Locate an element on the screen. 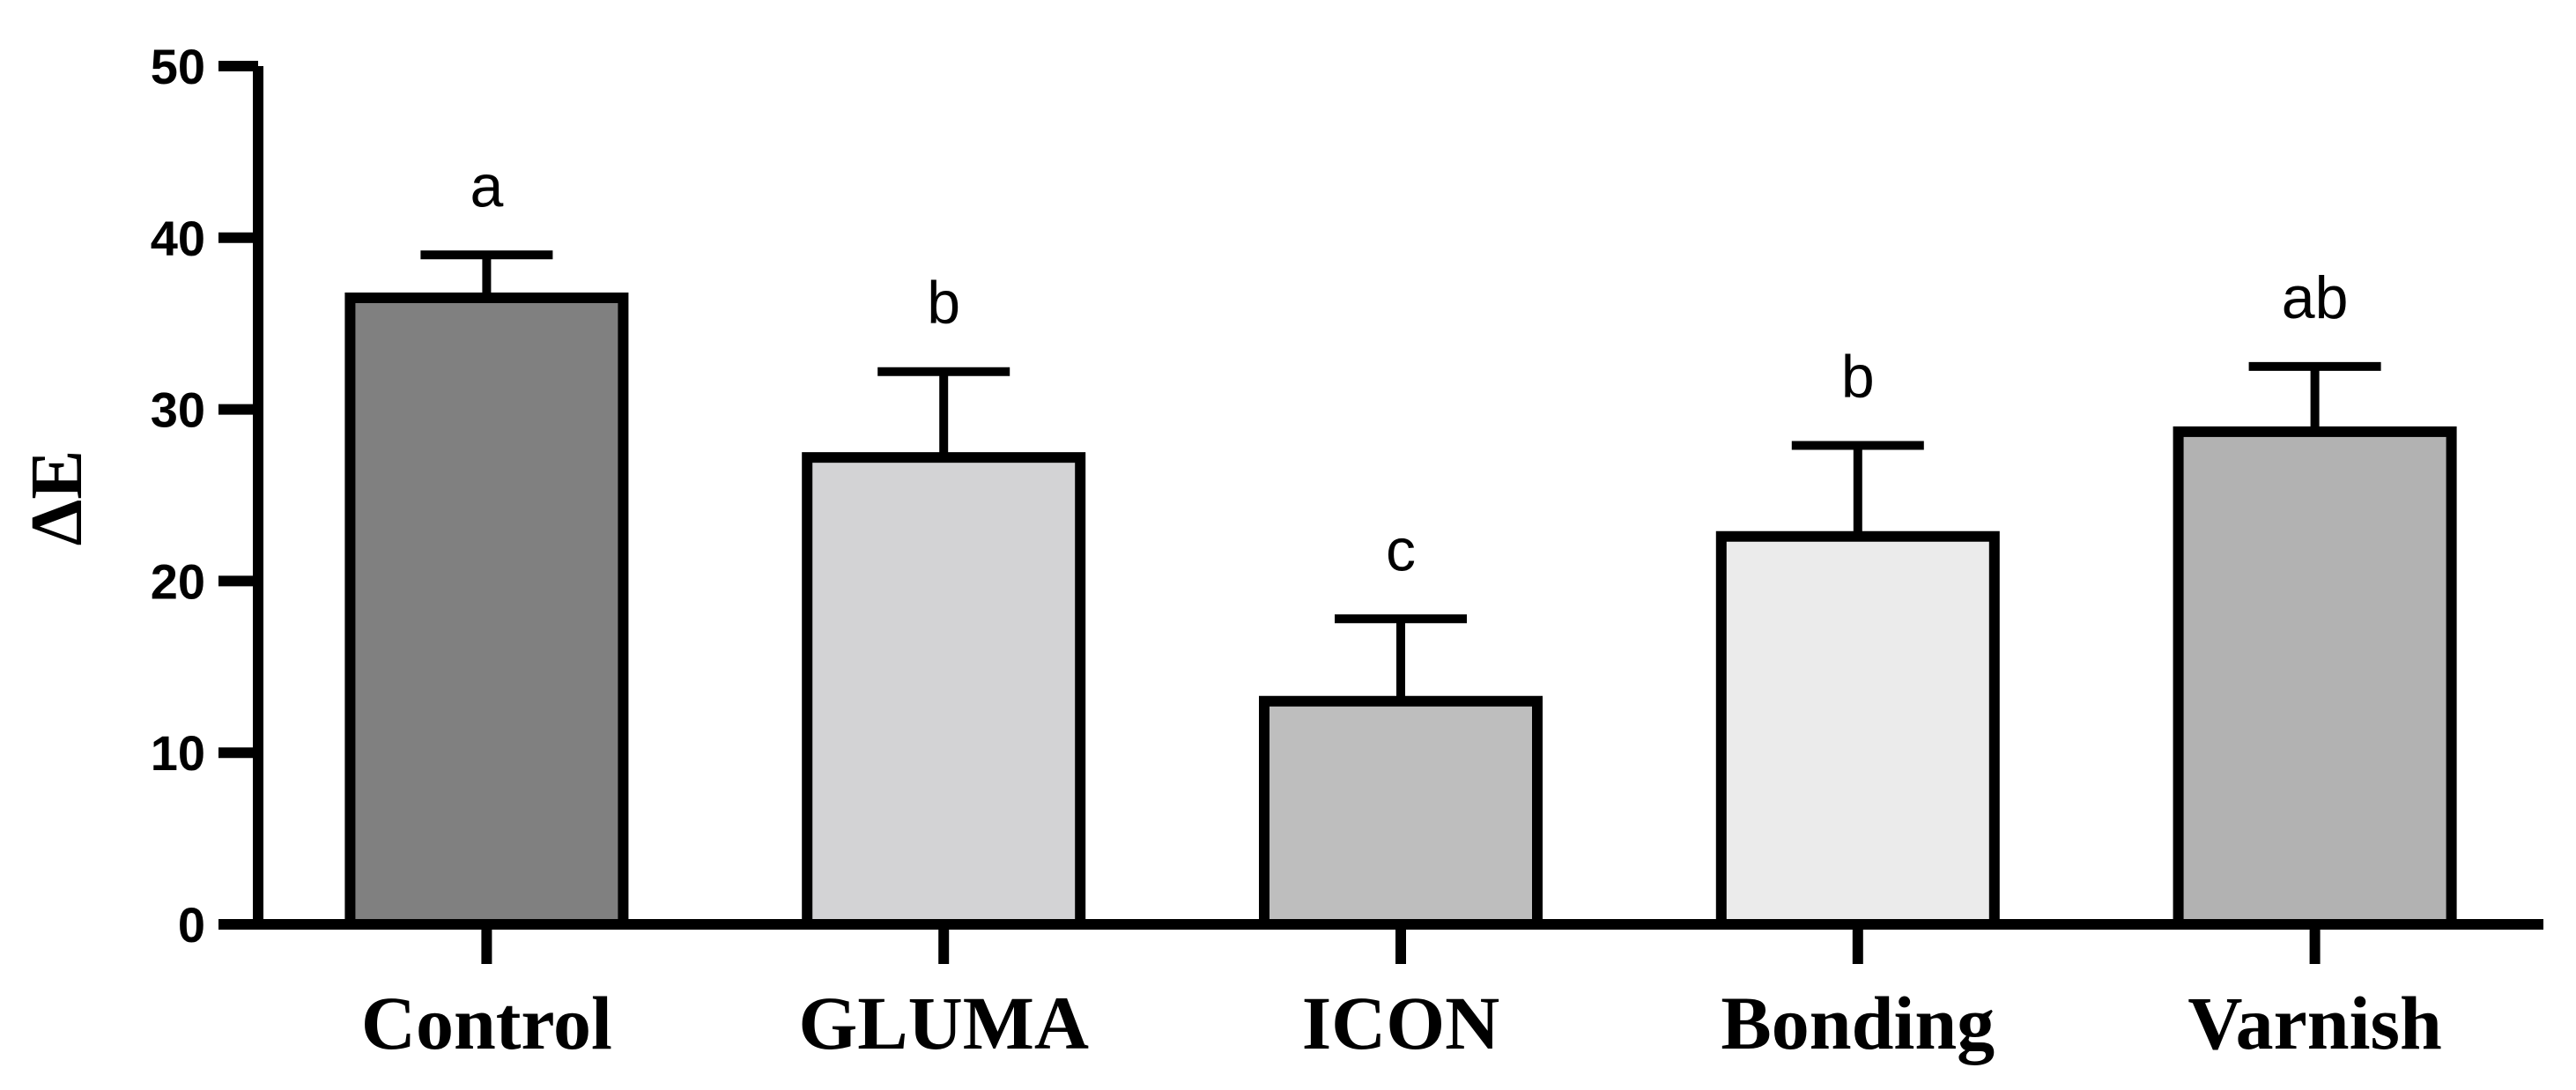  bar-control is located at coordinates (486, 611).